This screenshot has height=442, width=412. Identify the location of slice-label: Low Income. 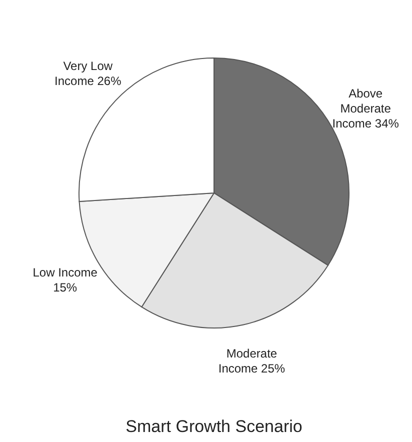
(65, 273).